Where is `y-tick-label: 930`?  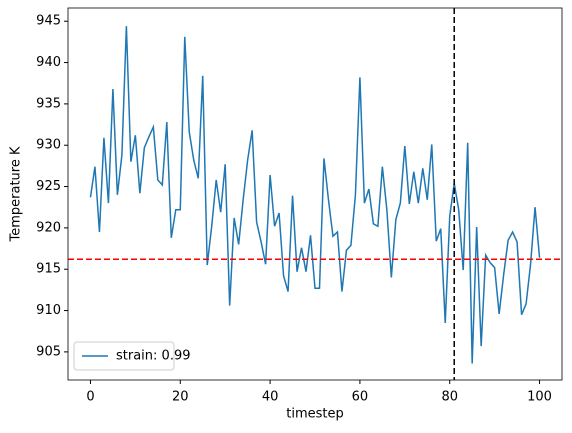
y-tick-label: 930 is located at coordinates (48, 145).